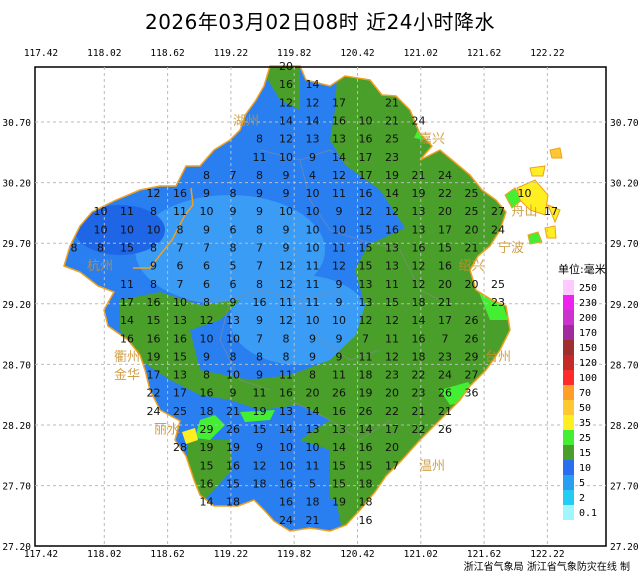  What do you see at coordinates (127, 375) in the screenshot?
I see `city-label: 金华` at bounding box center [127, 375].